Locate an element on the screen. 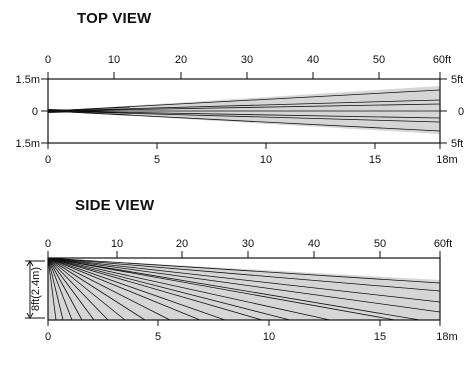 The height and width of the screenshot is (367, 474). height-dimension-label: 8ft(2.4m) is located at coordinates (36, 289).